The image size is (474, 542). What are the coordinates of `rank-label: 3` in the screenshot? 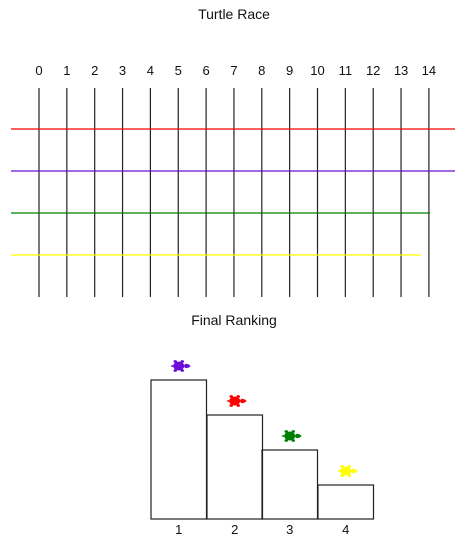 It's located at (289, 529).